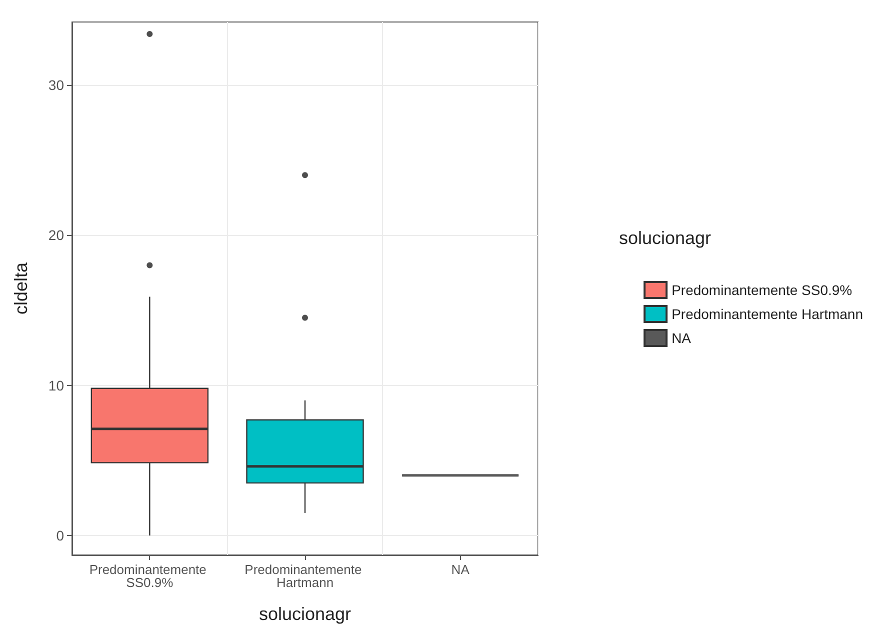 The width and height of the screenshot is (876, 628). What do you see at coordinates (762, 290) in the screenshot?
I see `legend-label: Predominantemente SS0.9%` at bounding box center [762, 290].